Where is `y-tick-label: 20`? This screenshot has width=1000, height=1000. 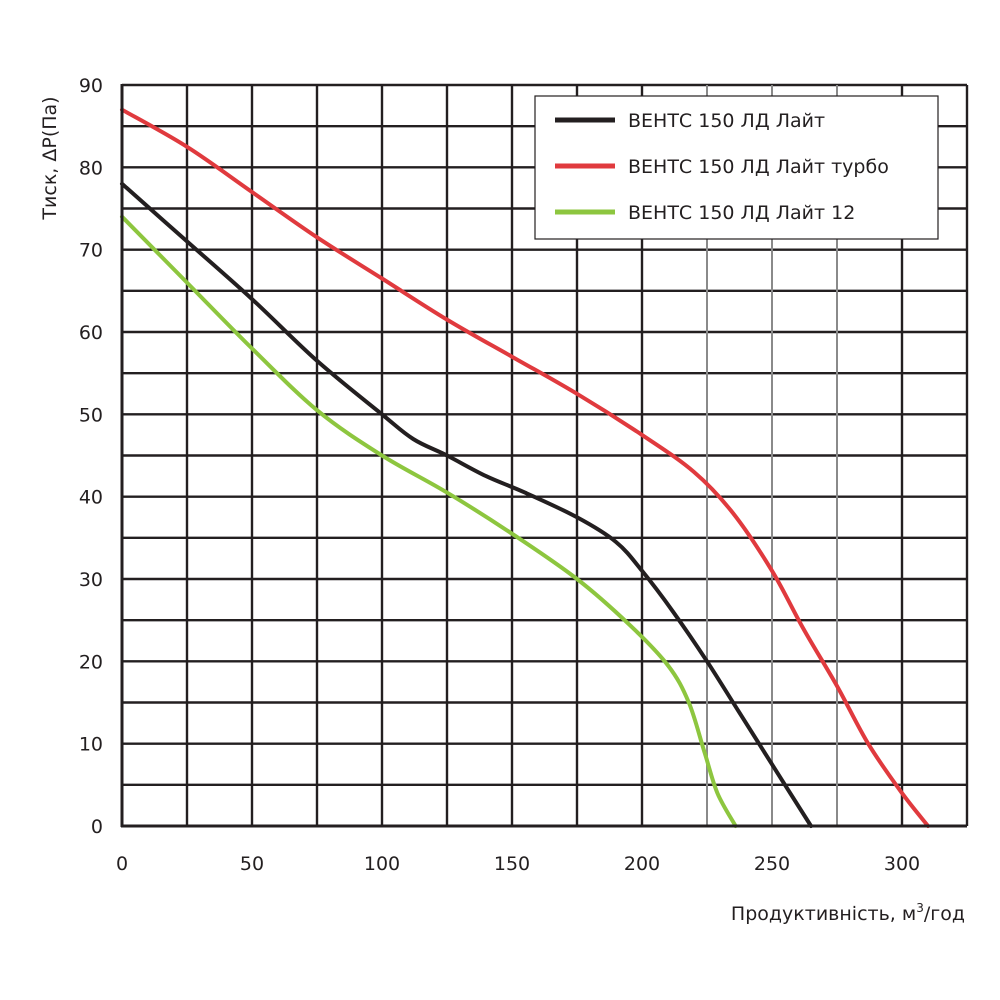 y-tick-label: 20 is located at coordinates (91, 662).